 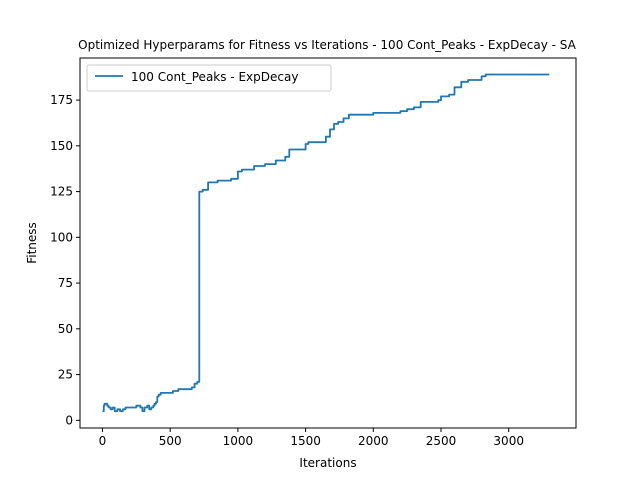 What do you see at coordinates (61, 146) in the screenshot?
I see `y-tick-label: 150` at bounding box center [61, 146].